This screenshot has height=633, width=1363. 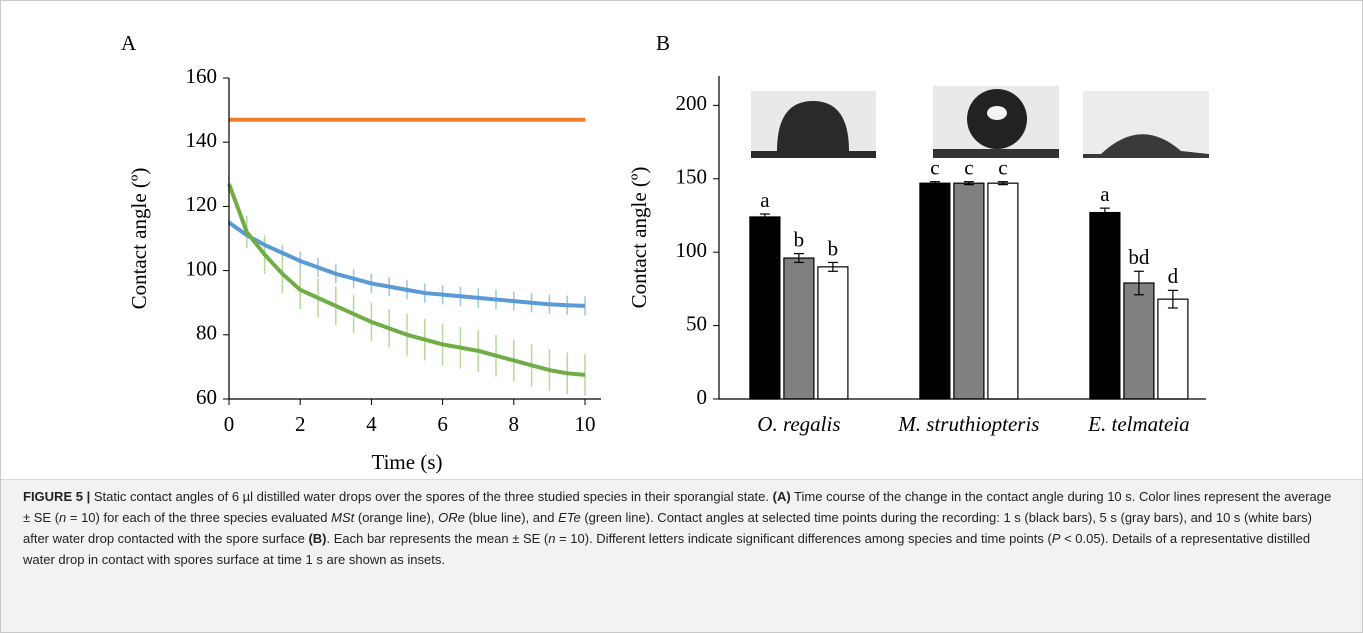 What do you see at coordinates (980, 122) in the screenshot?
I see `insets` at bounding box center [980, 122].